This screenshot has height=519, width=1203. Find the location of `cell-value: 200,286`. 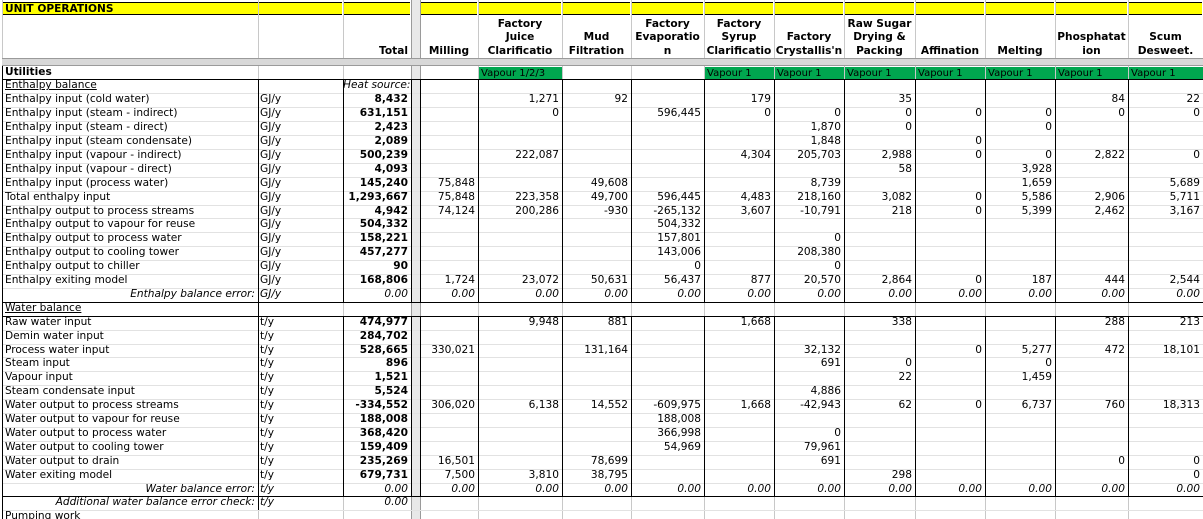

cell-value: 200,286 is located at coordinates (537, 210).